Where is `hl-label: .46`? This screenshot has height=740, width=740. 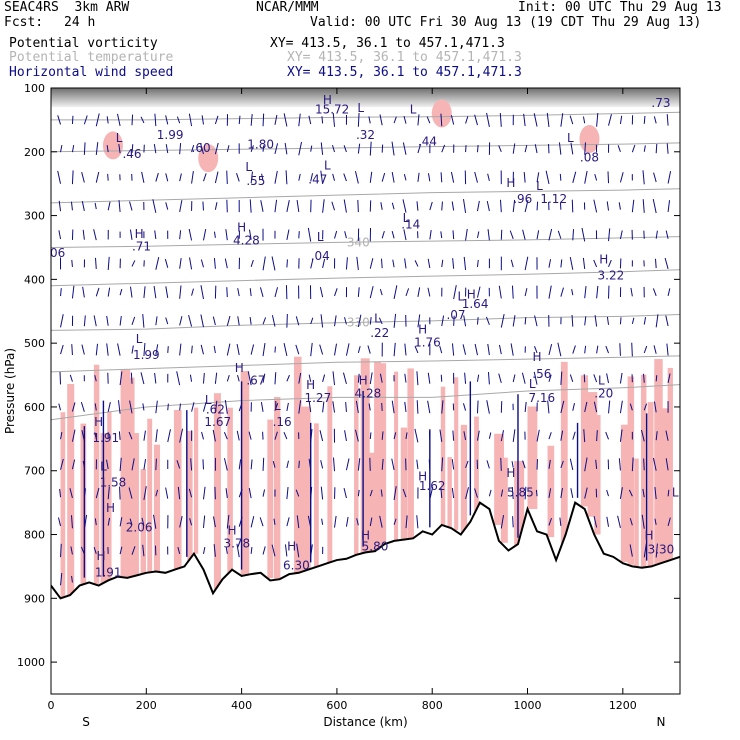 hl-label: .46 is located at coordinates (131, 154).